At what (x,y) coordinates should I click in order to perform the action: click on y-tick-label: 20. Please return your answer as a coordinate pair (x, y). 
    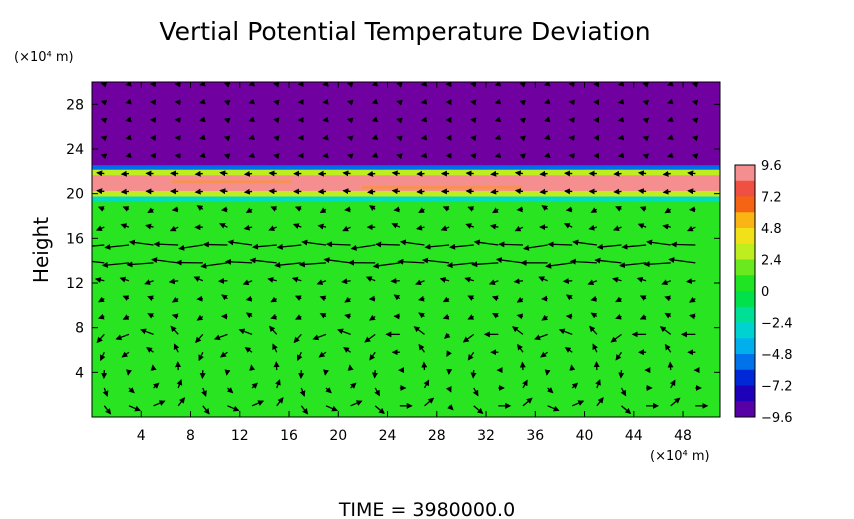
    Looking at the image, I should click on (75, 195).